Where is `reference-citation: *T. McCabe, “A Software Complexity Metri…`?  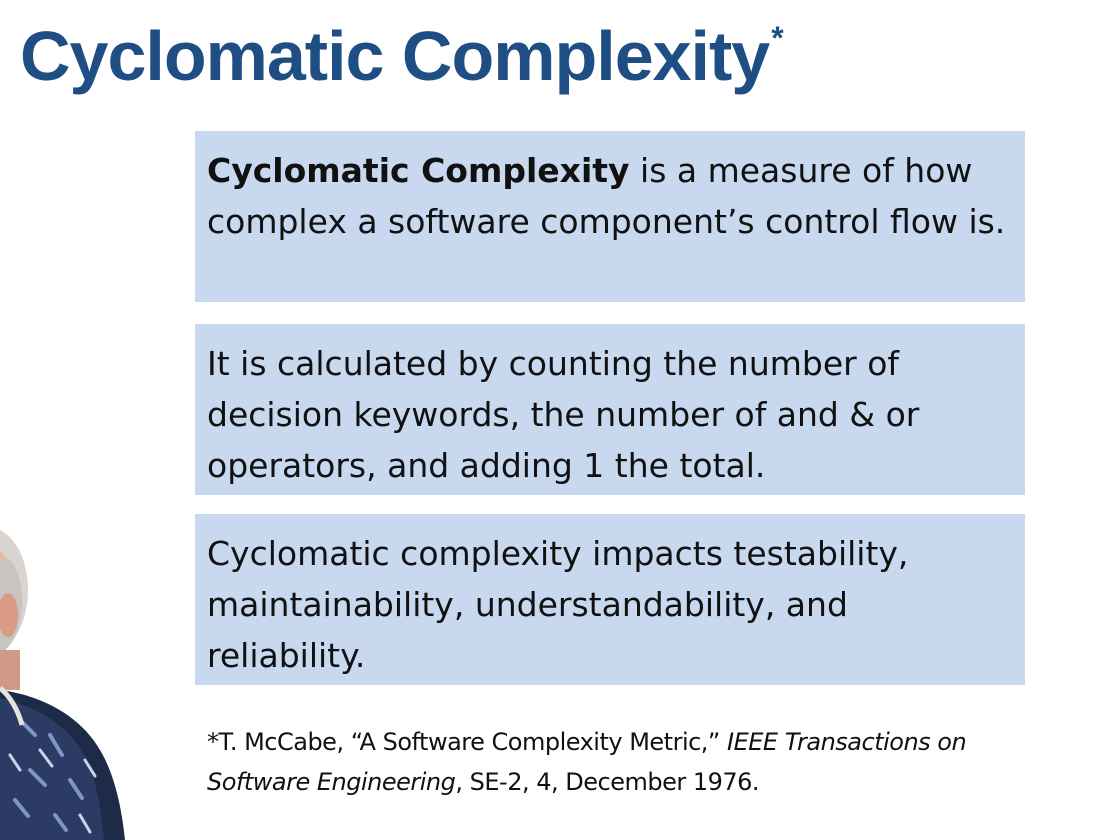
reference-citation: *T. McCabe, “A Software Complexity Metri… is located at coordinates (637, 762).